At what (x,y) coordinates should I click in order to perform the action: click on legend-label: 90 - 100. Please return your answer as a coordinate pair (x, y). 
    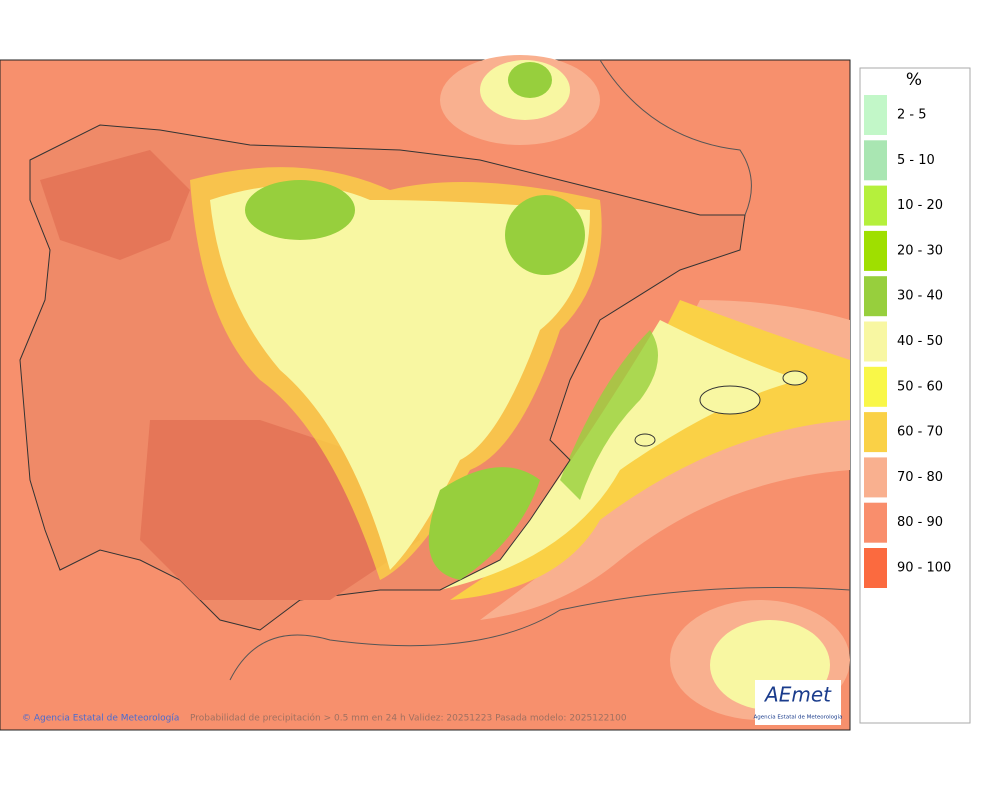
    Looking at the image, I should click on (924, 568).